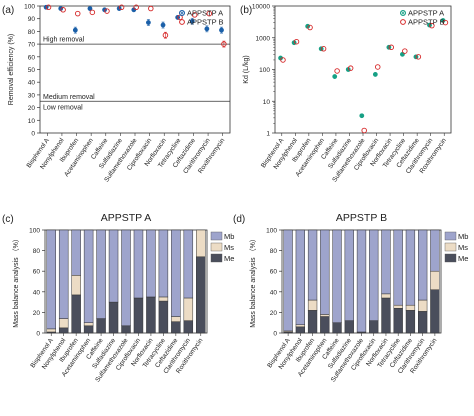 The height and width of the screenshot is (416, 474). I want to click on y-tick-label: 90, so click(32, 19).